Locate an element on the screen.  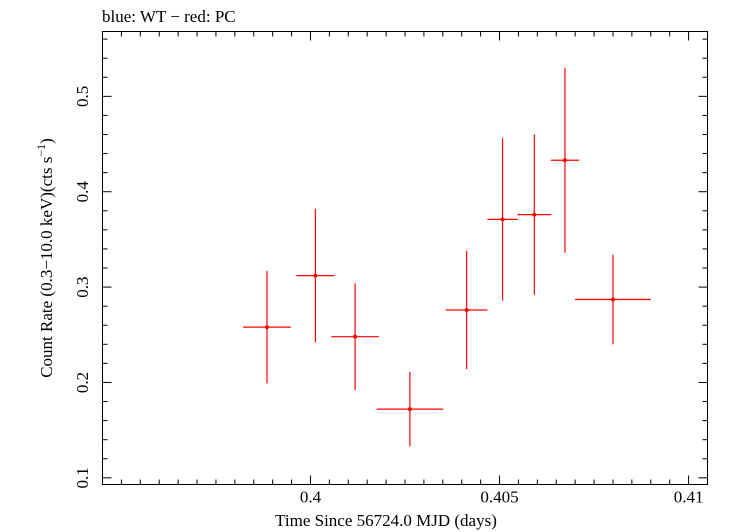
y-tick-label: 0.2 is located at coordinates (82, 382).